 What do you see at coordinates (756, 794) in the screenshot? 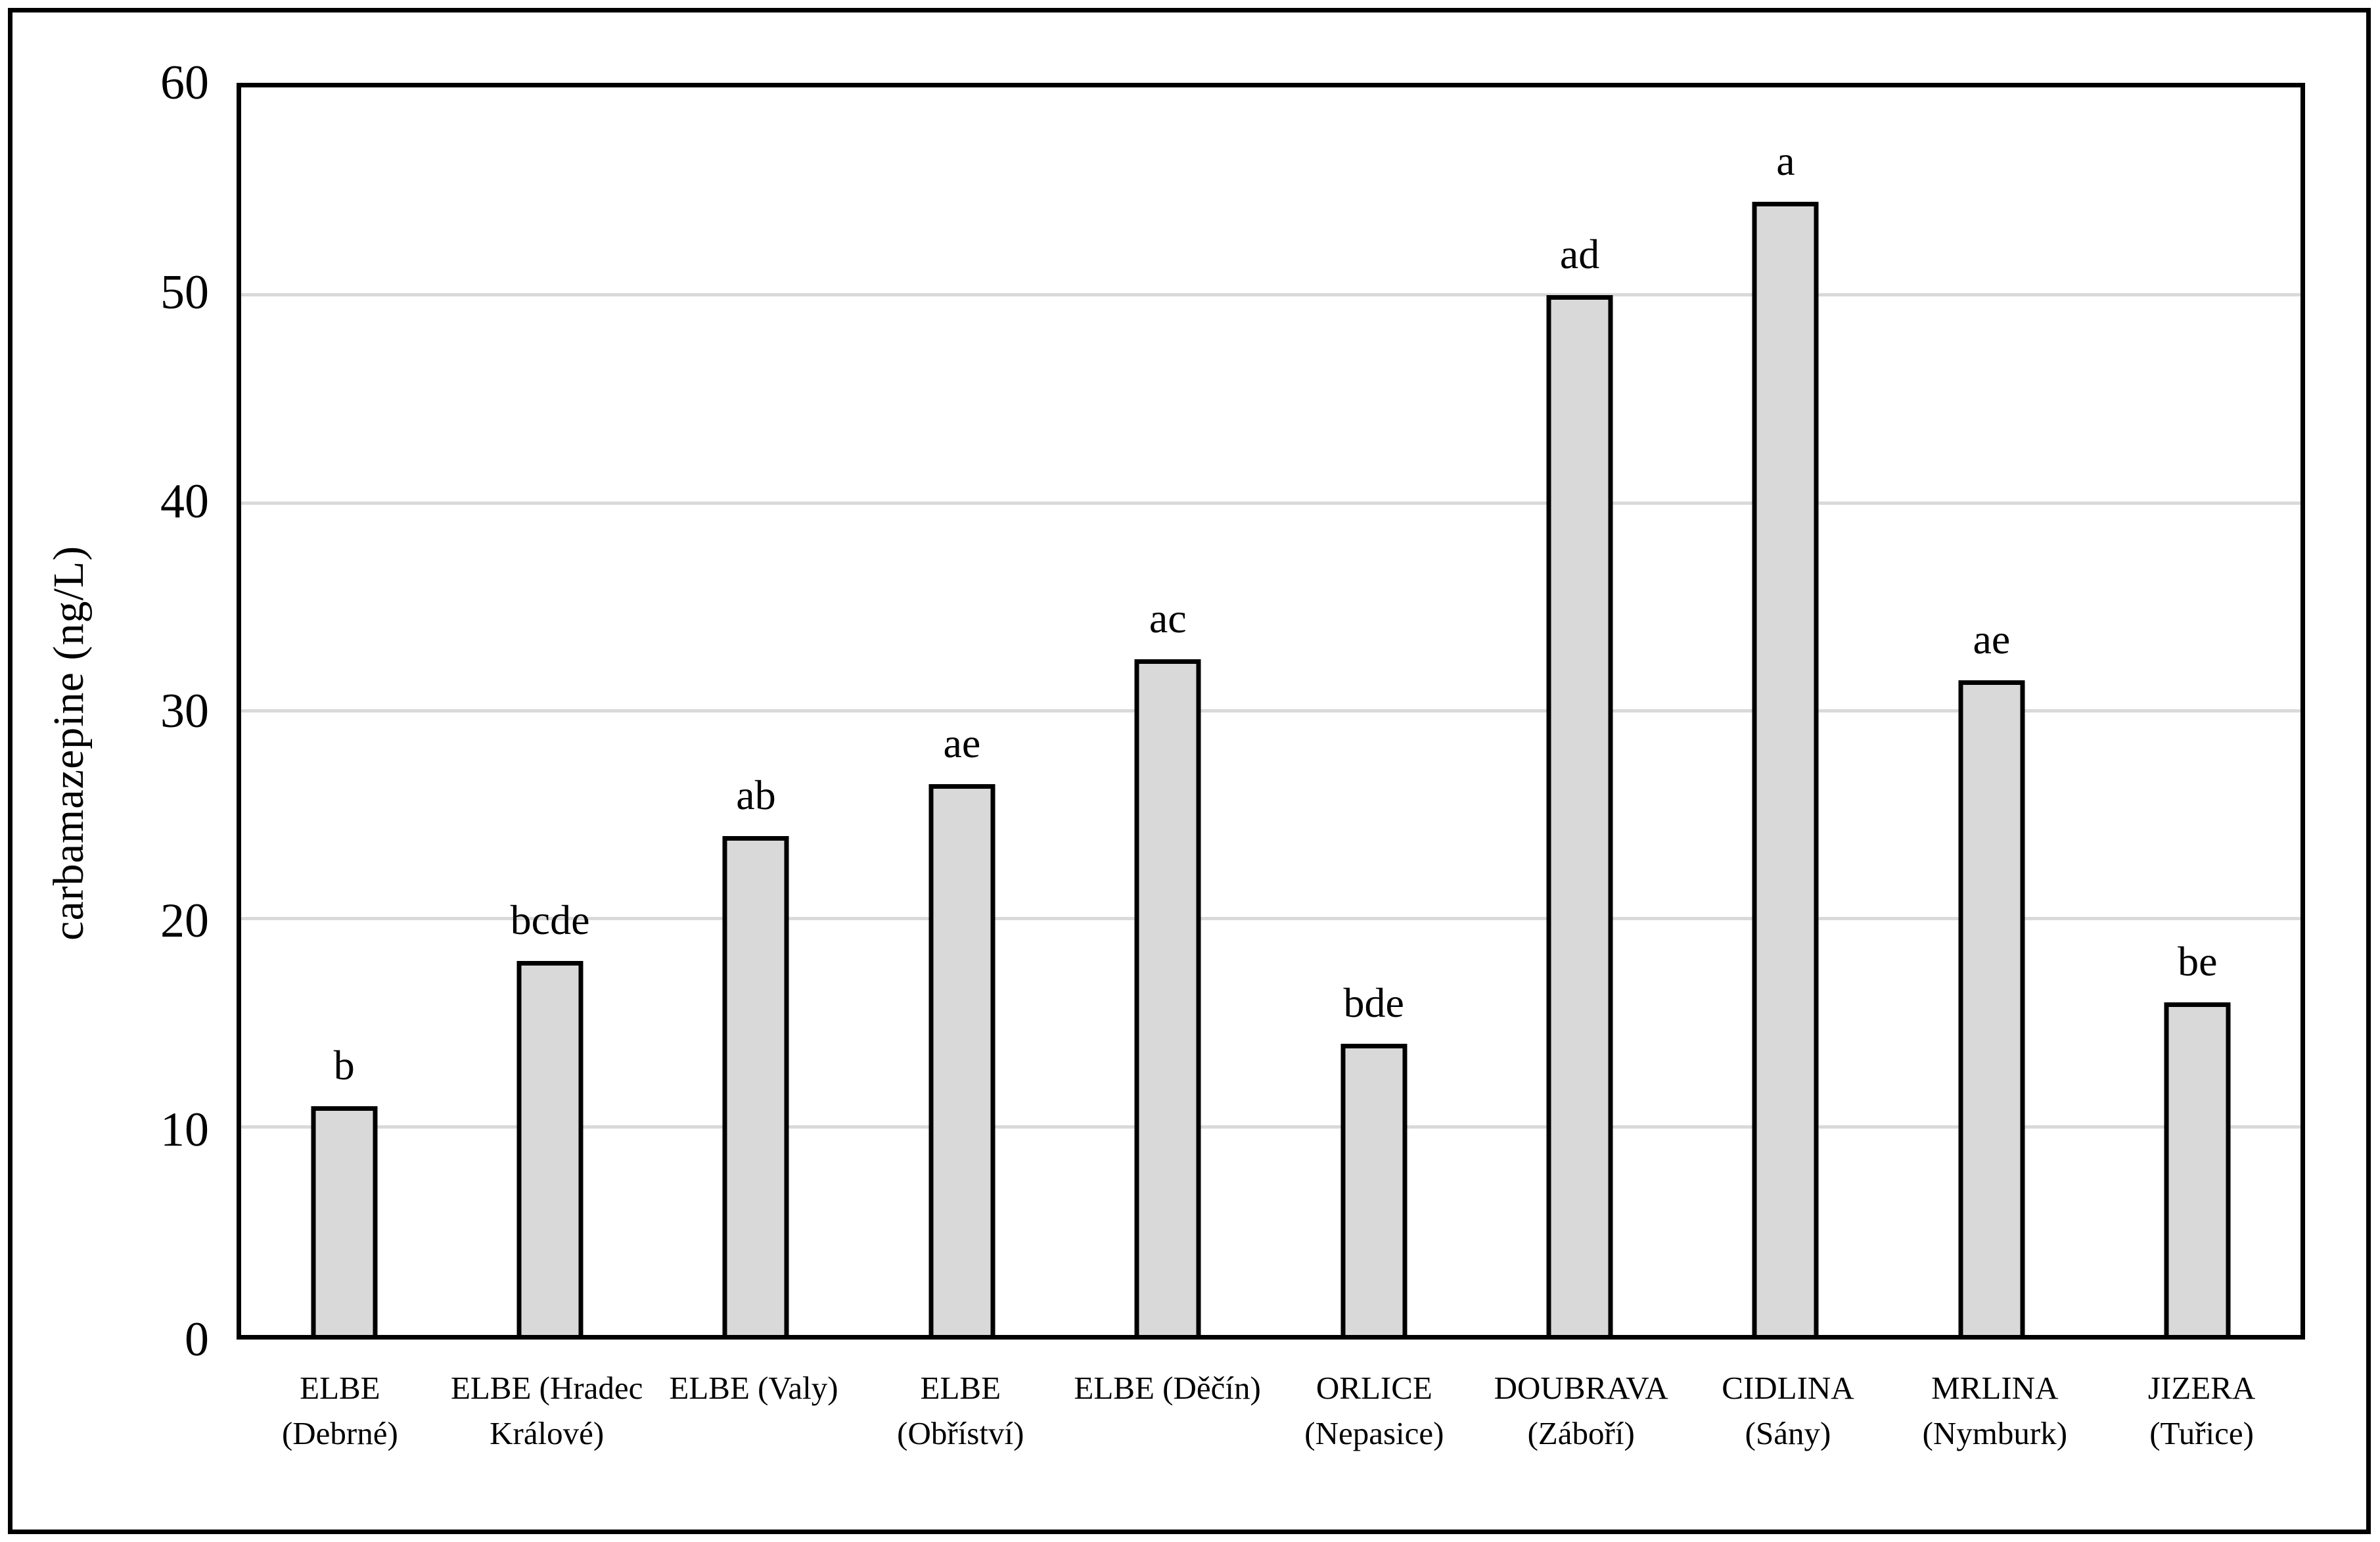
I see `significance-letter-3: ab` at bounding box center [756, 794].